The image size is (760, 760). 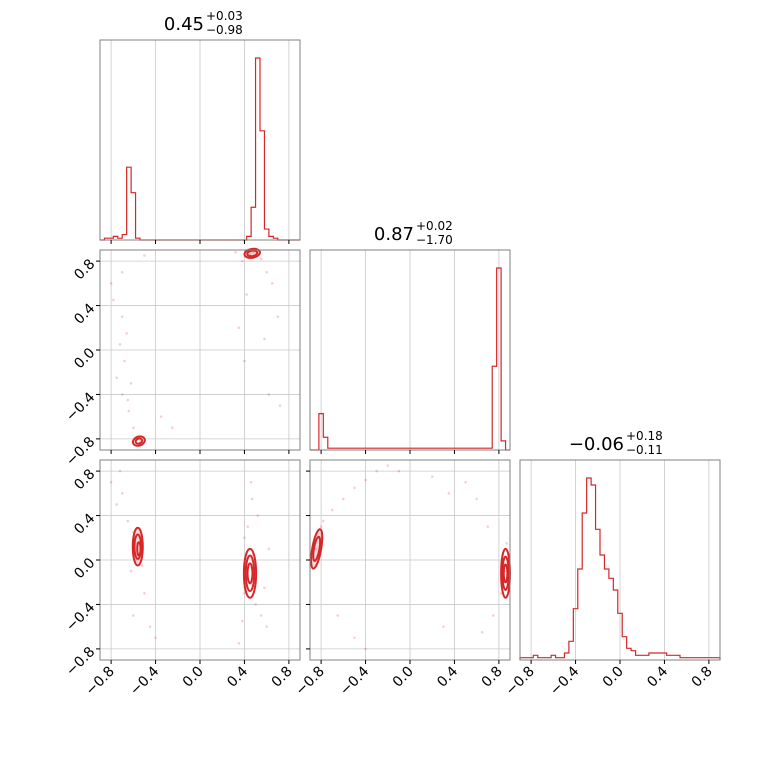 What do you see at coordinates (84, 269) in the screenshot?
I see `y-tick-label: 0.8` at bounding box center [84, 269].